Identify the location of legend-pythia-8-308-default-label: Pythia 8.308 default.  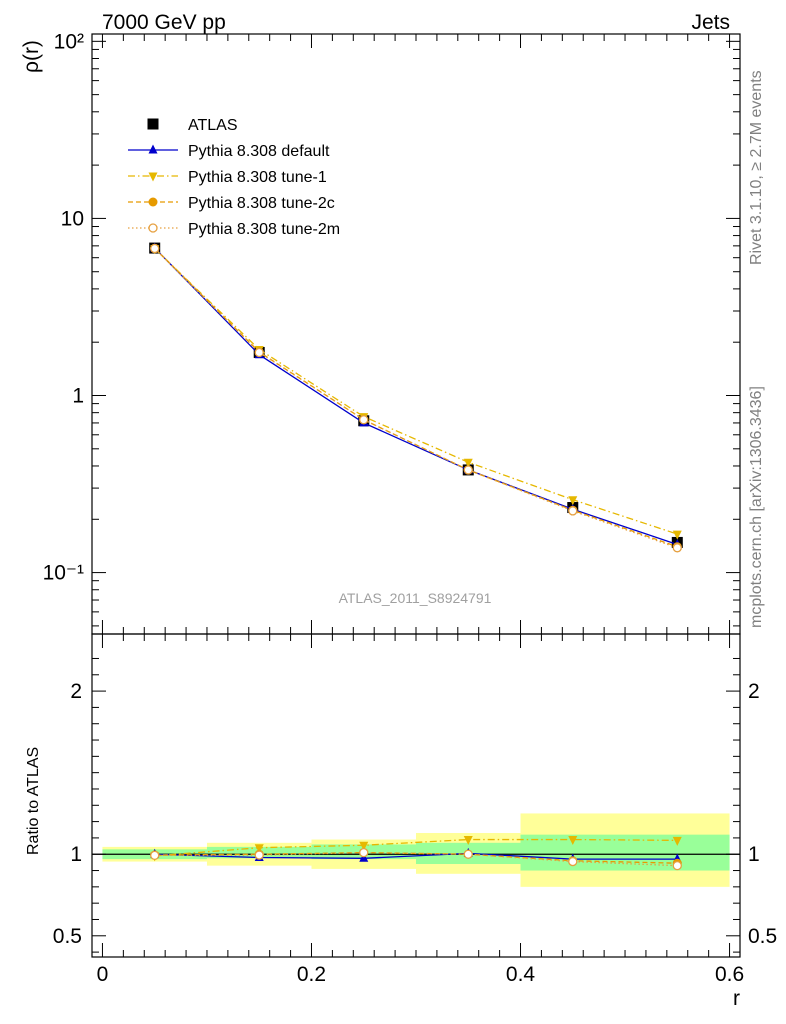
(259, 151).